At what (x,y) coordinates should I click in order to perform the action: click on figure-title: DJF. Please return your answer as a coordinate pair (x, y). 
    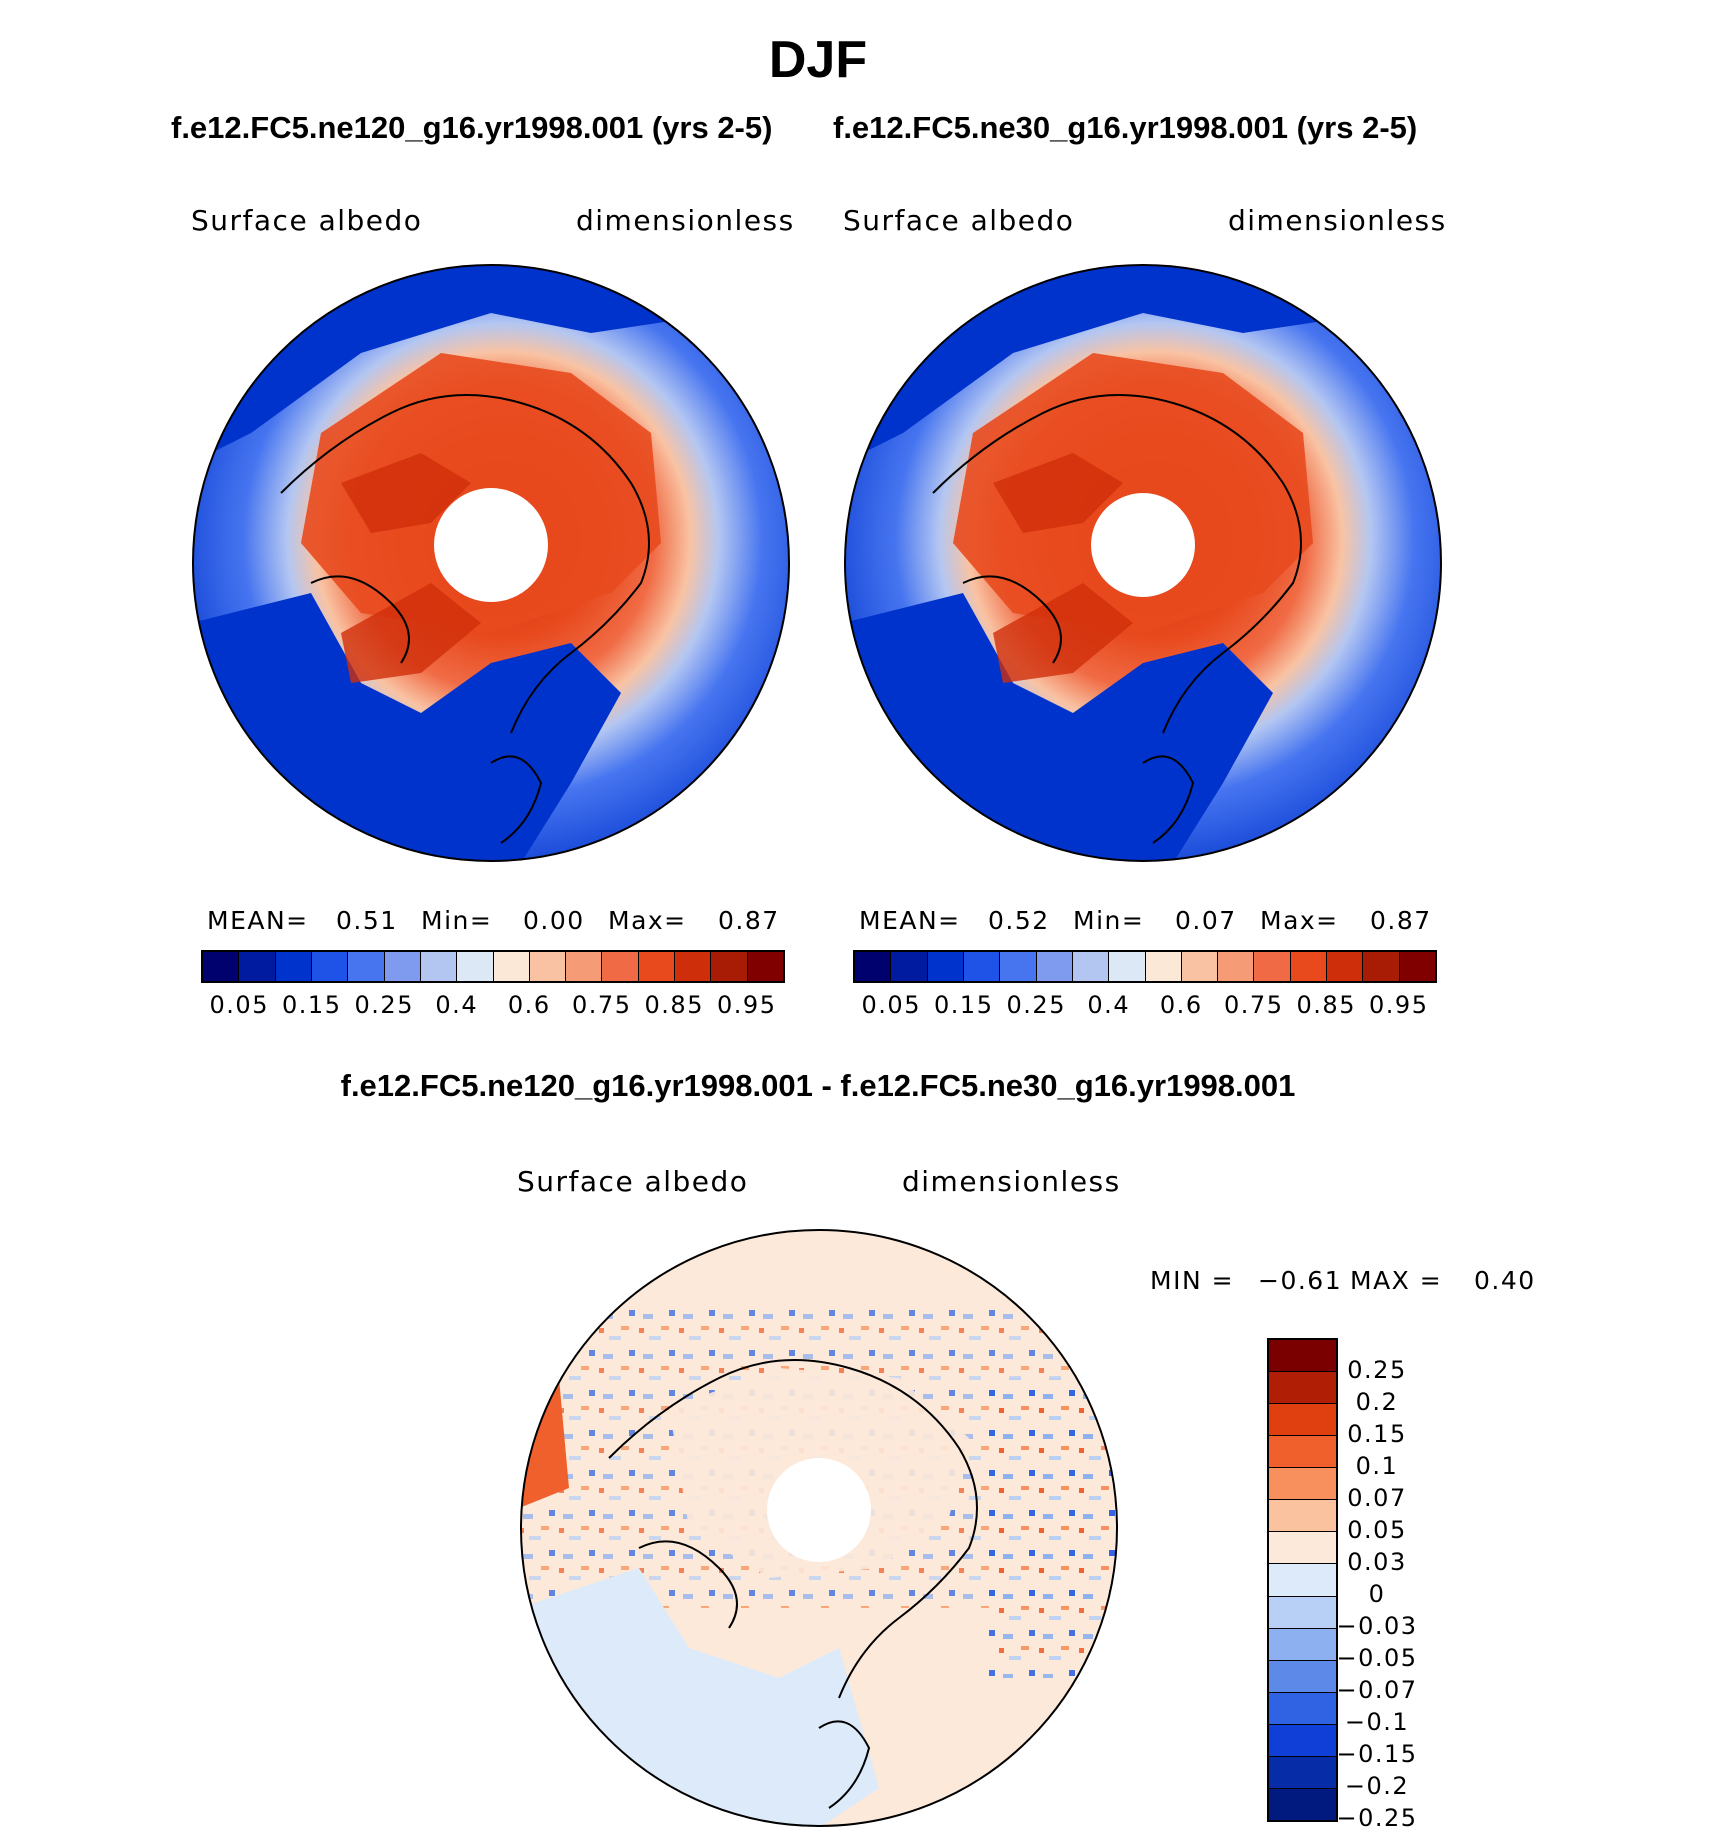
    Looking at the image, I should click on (818, 60).